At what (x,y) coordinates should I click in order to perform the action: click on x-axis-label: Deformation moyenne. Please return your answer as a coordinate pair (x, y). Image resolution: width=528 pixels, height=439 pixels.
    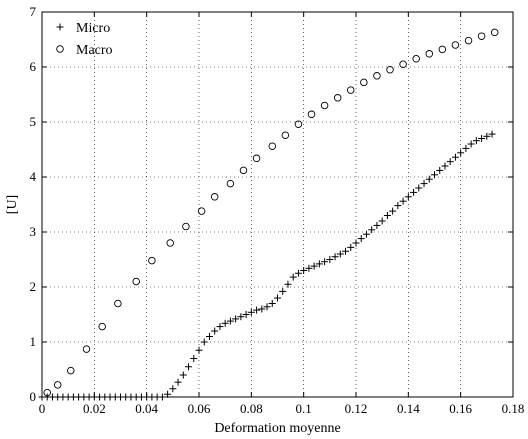
    Looking at the image, I should click on (277, 428).